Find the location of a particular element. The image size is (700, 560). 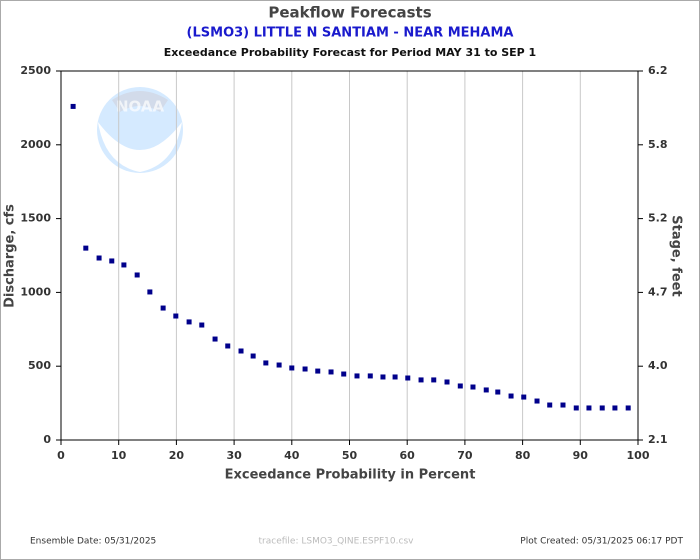

x-tick-label: 50 is located at coordinates (350, 455).